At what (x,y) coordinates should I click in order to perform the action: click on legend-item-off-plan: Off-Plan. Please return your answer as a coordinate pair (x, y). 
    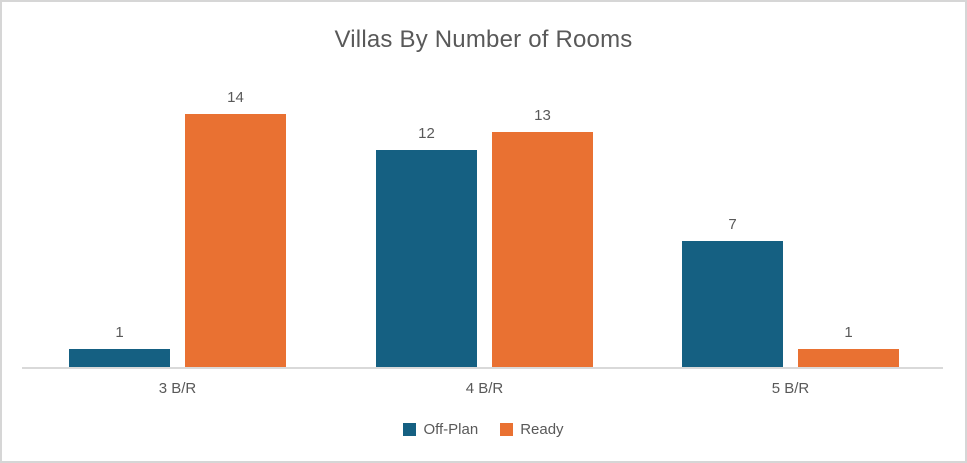
    Looking at the image, I should click on (440, 429).